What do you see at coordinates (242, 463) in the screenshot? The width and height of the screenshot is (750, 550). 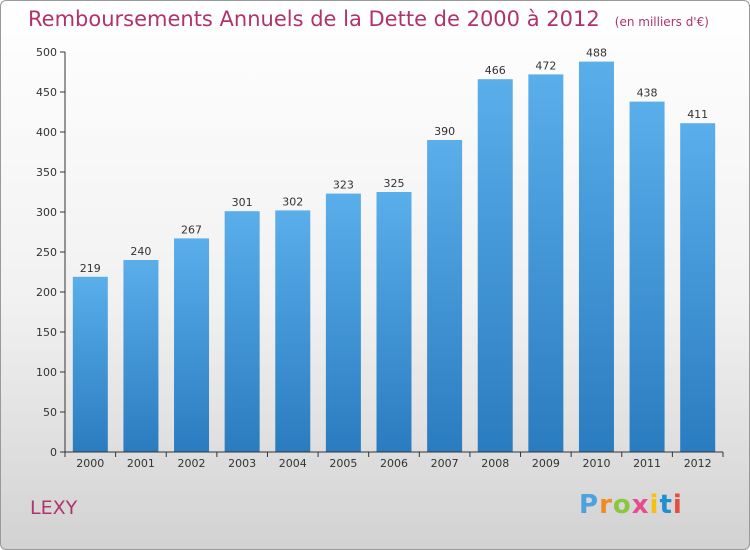 I see `x-tick-label-2003: 2003` at bounding box center [242, 463].